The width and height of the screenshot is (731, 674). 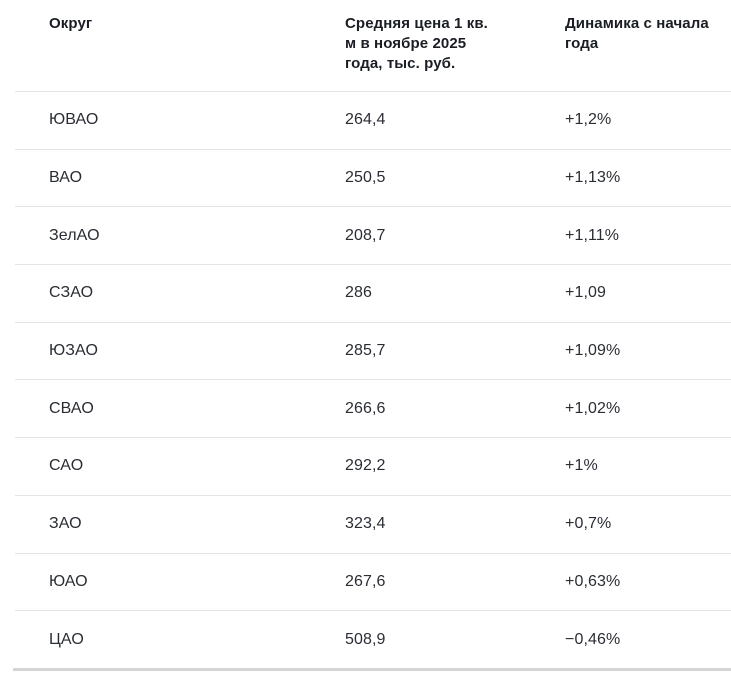 What do you see at coordinates (71, 23) in the screenshot?
I see `column-header-district-label: Округ` at bounding box center [71, 23].